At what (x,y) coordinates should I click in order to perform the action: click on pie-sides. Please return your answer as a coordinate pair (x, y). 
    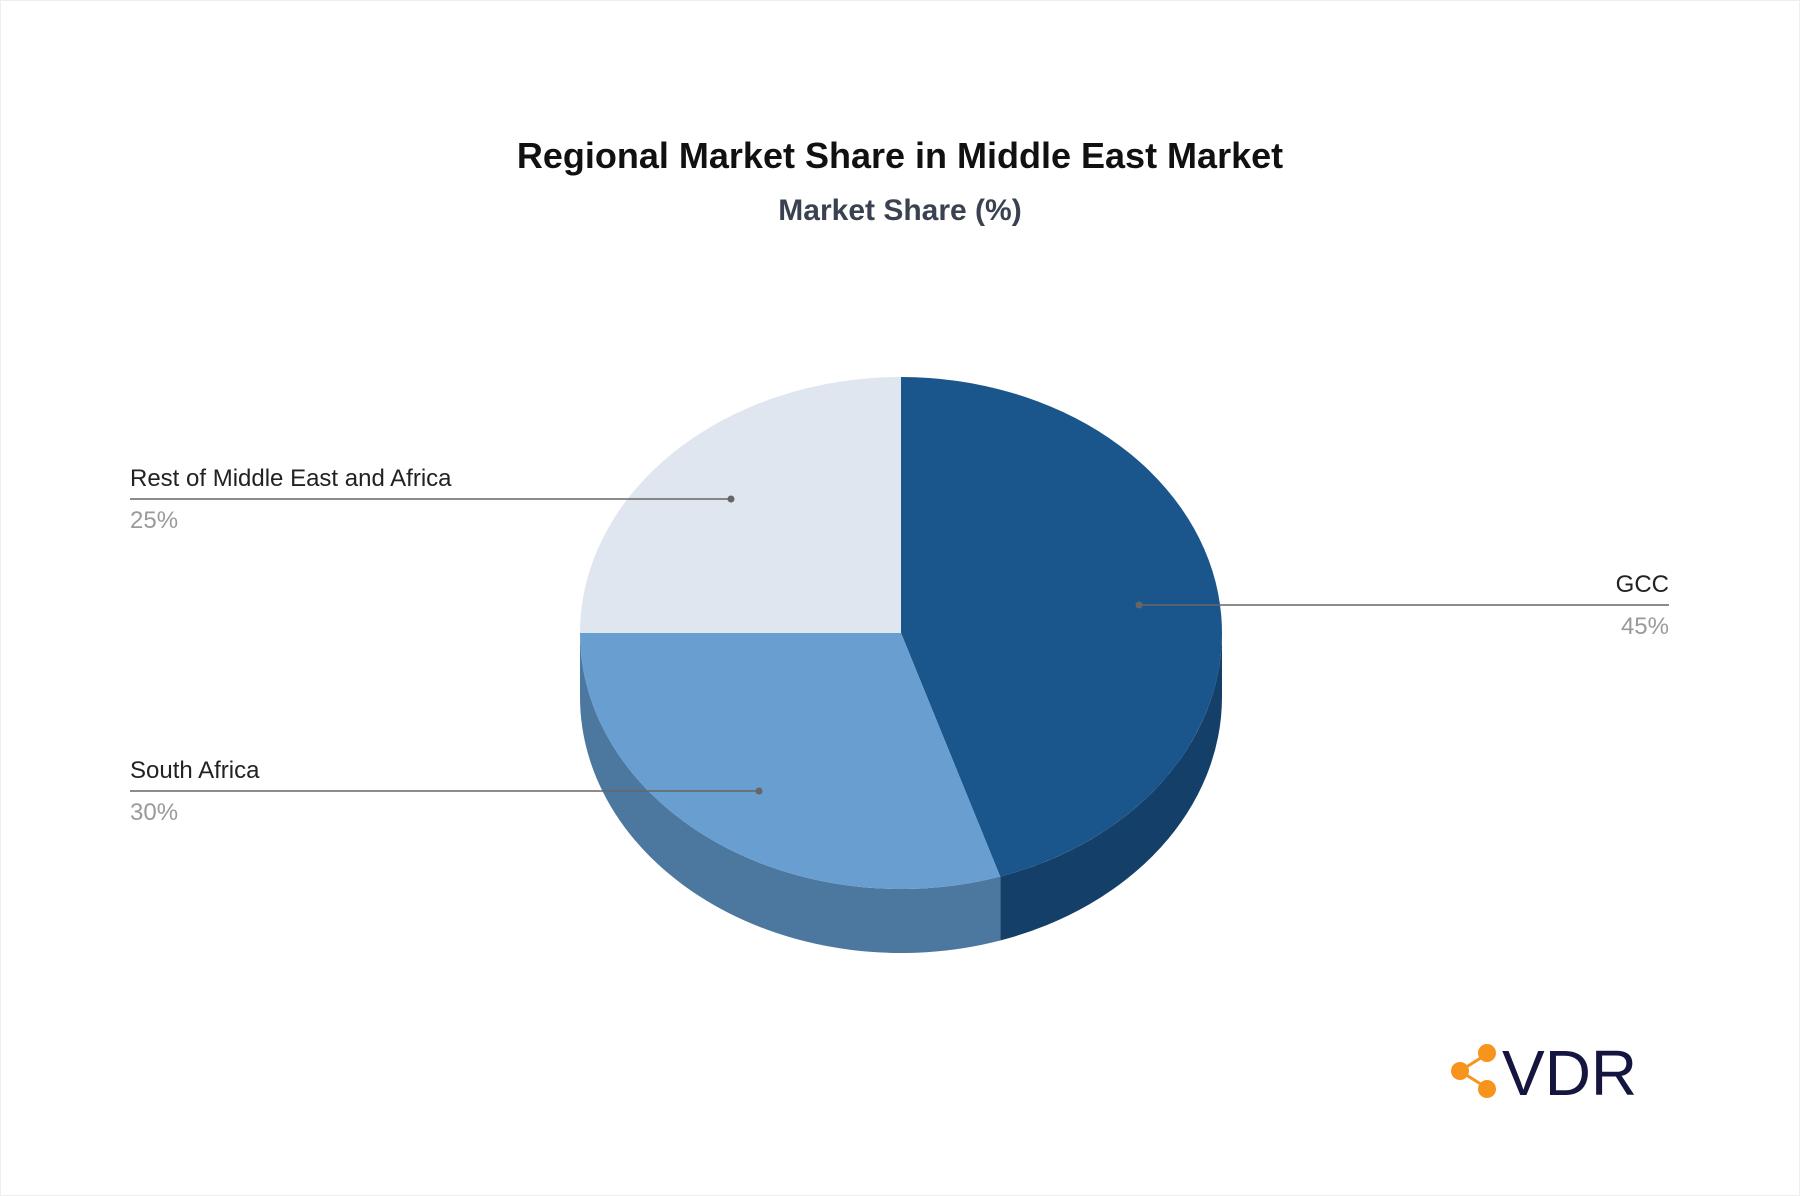
    Looking at the image, I should click on (900, 793).